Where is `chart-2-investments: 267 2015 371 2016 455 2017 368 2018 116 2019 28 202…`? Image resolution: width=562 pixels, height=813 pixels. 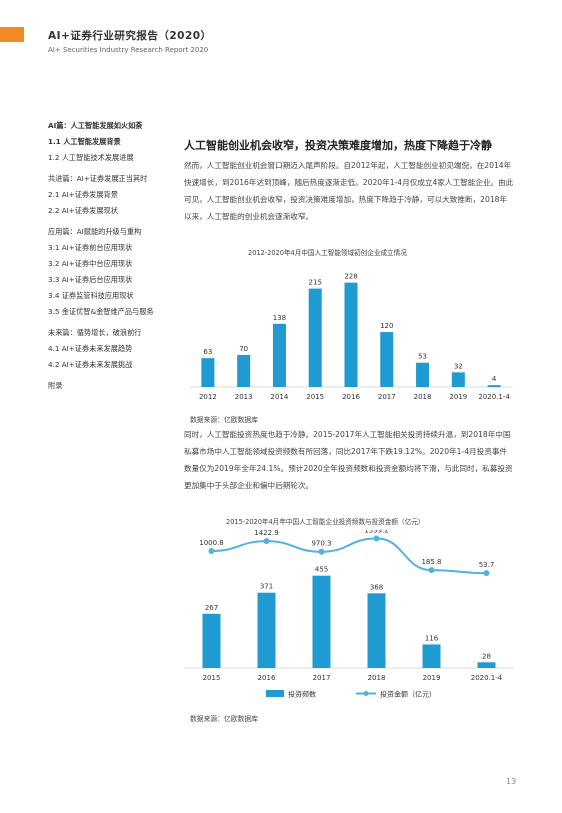
chart-2-investments: 267 2015 371 2016 455 2017 368 2018 116 2019 28 202… is located at coordinates (349, 614).